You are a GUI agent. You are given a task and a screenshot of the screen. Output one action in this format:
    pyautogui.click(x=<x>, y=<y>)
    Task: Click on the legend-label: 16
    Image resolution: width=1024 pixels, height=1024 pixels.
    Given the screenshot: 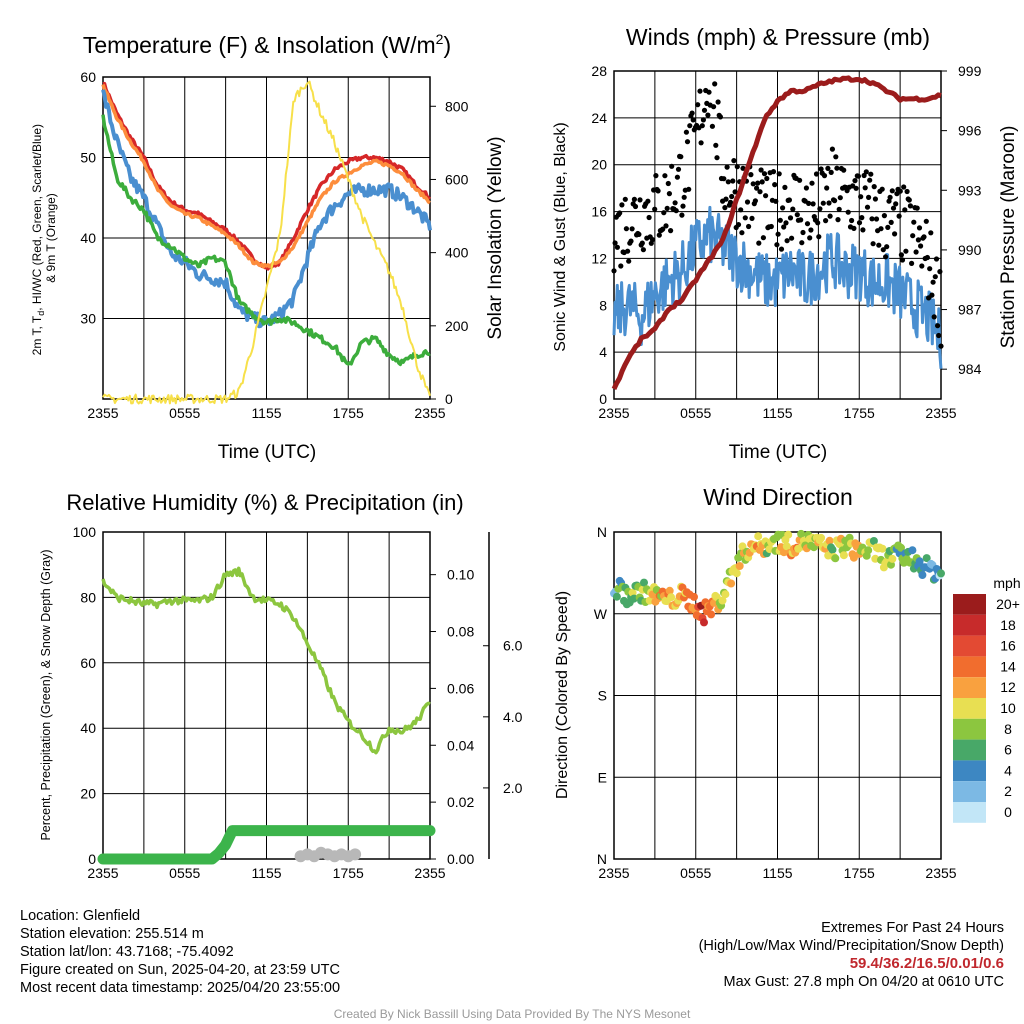 What is the action you would take?
    pyautogui.click(x=1008, y=646)
    